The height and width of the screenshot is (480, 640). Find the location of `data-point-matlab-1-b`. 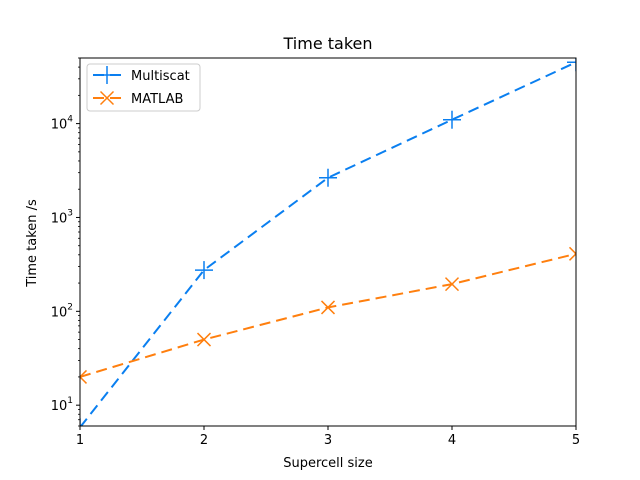

data-point-matlab-1-b is located at coordinates (84, 373).